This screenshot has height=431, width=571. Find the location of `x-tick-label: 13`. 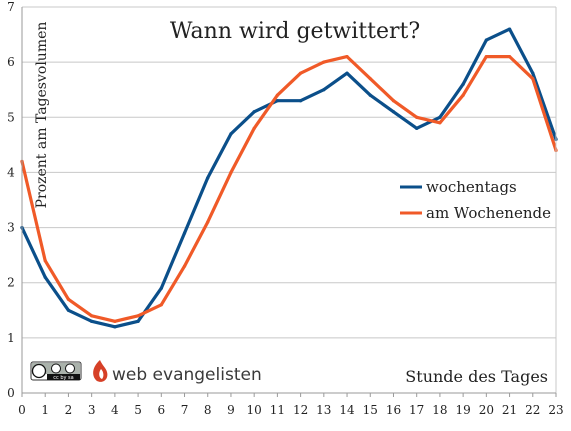

x-tick-label: 13 is located at coordinates (323, 410).